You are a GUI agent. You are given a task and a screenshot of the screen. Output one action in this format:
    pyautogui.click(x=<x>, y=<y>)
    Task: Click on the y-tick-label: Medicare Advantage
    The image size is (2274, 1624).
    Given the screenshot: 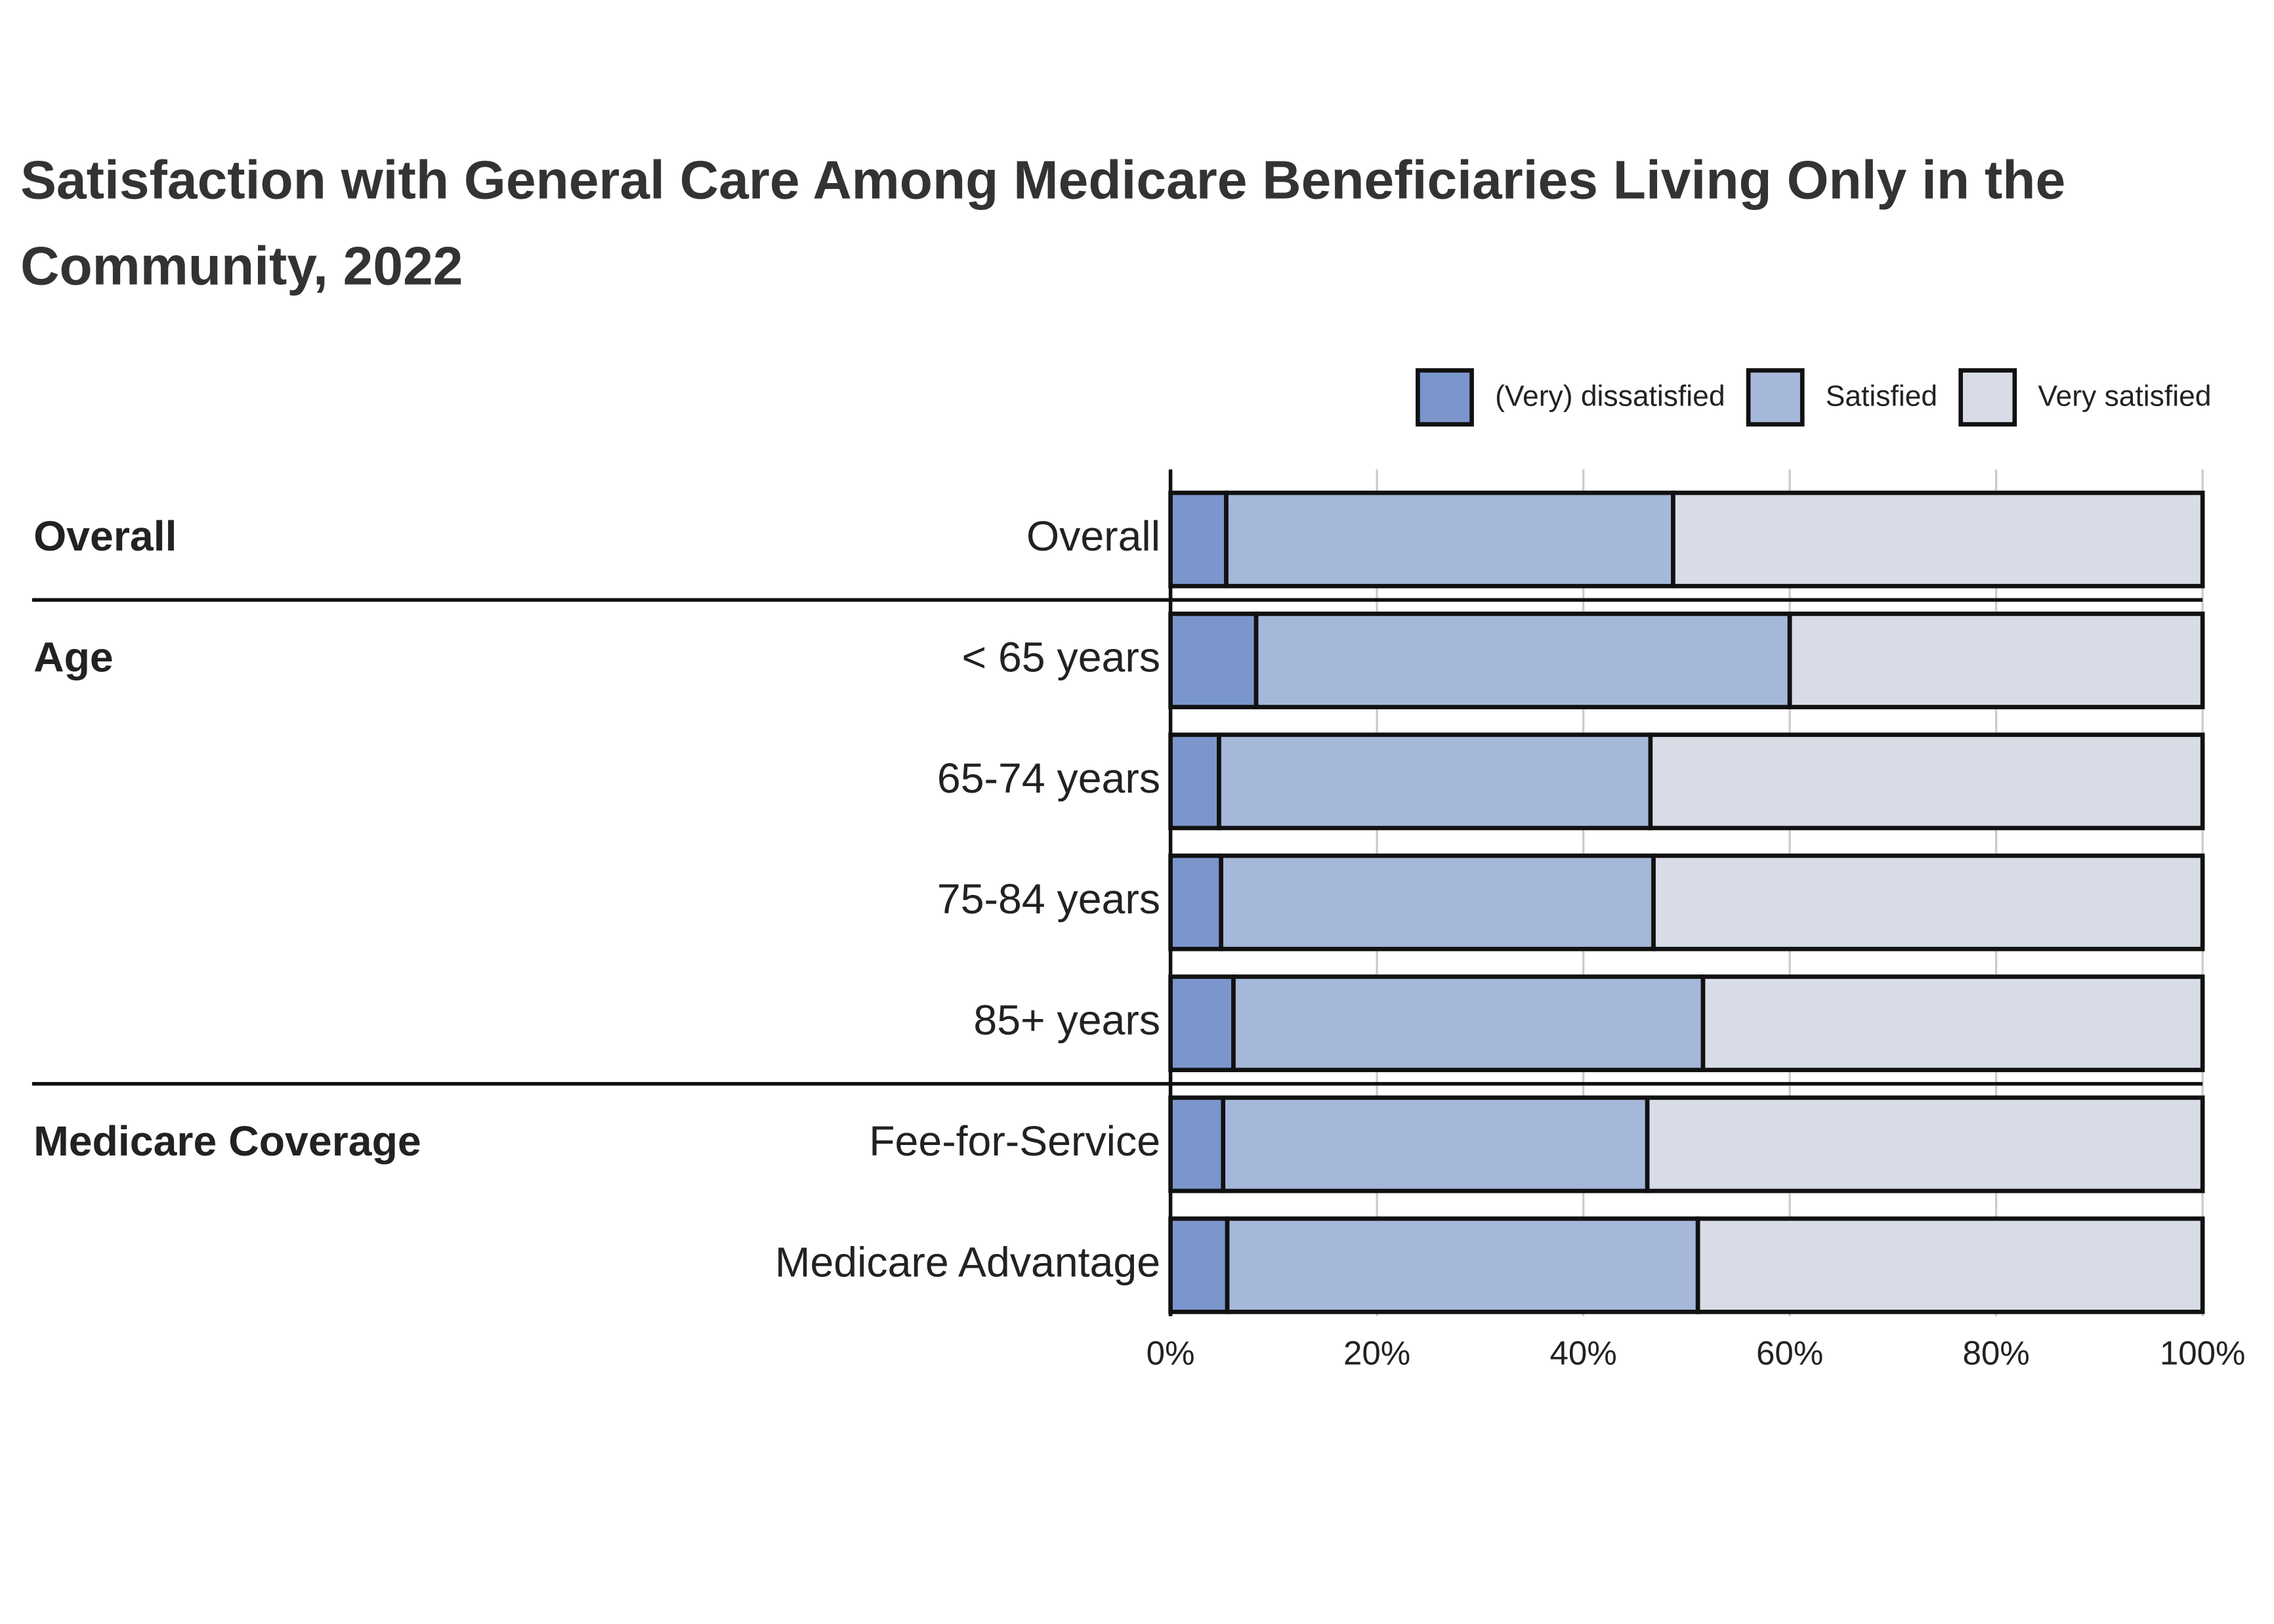 What is the action you would take?
    pyautogui.click(x=967, y=1261)
    